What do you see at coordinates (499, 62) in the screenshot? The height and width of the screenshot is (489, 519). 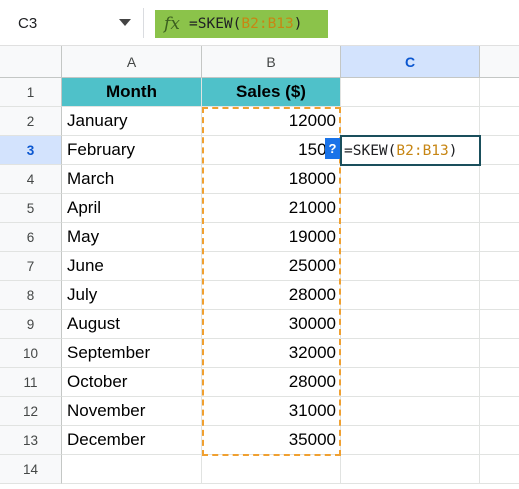 I see `column-header-d` at bounding box center [499, 62].